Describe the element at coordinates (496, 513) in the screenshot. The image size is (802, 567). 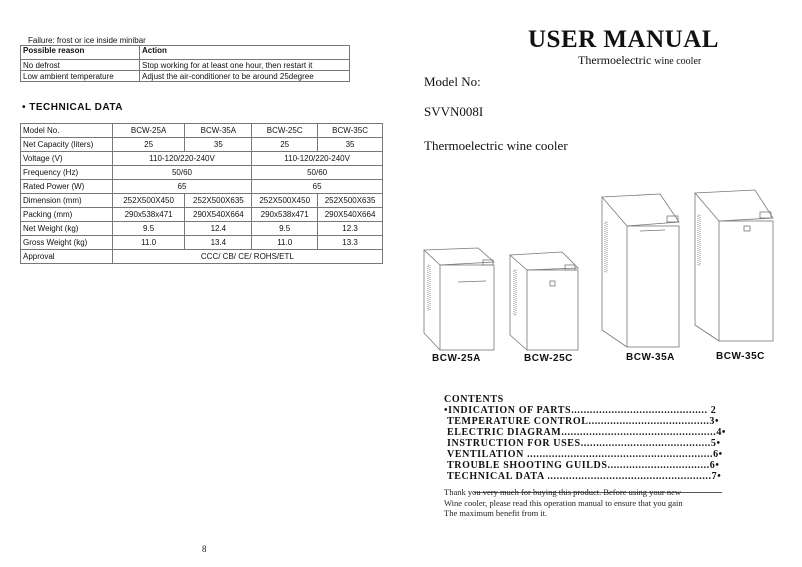
I see `intro-line: The maximum benefit from it.` at that location.